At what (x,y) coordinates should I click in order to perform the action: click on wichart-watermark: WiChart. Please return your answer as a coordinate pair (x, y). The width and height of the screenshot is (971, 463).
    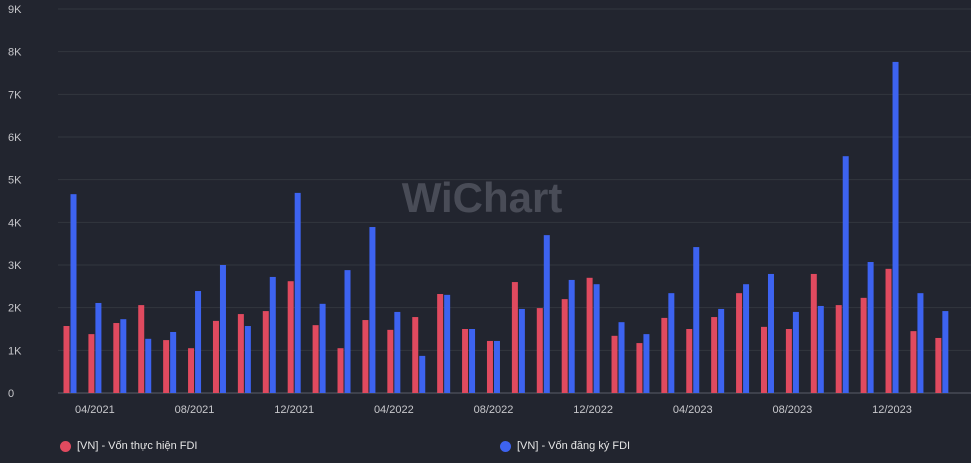
    Looking at the image, I should click on (482, 197).